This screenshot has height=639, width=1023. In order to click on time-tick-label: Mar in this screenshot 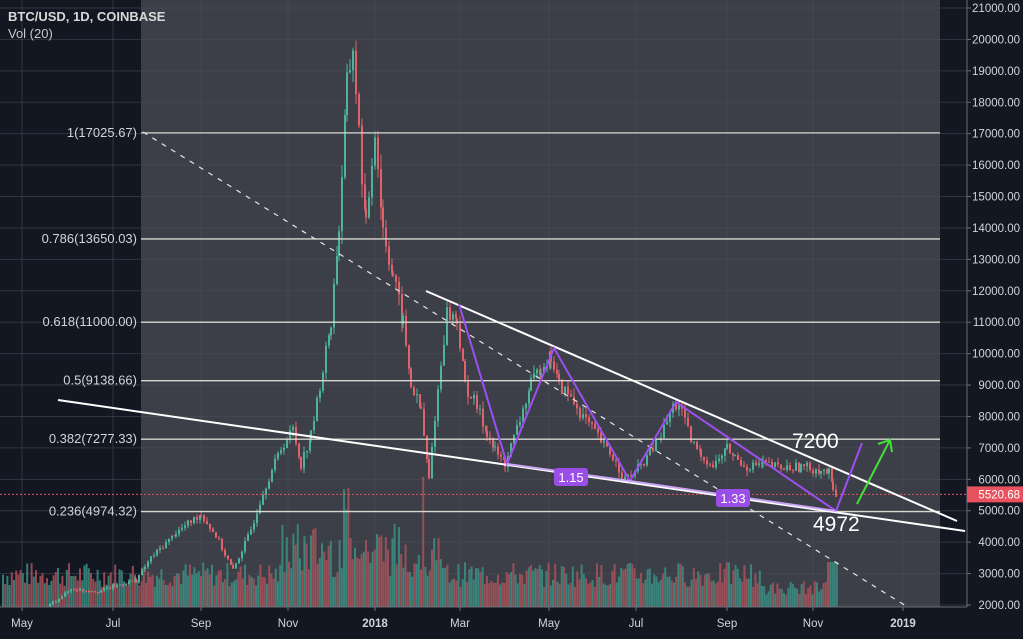, I will do `click(460, 624)`.